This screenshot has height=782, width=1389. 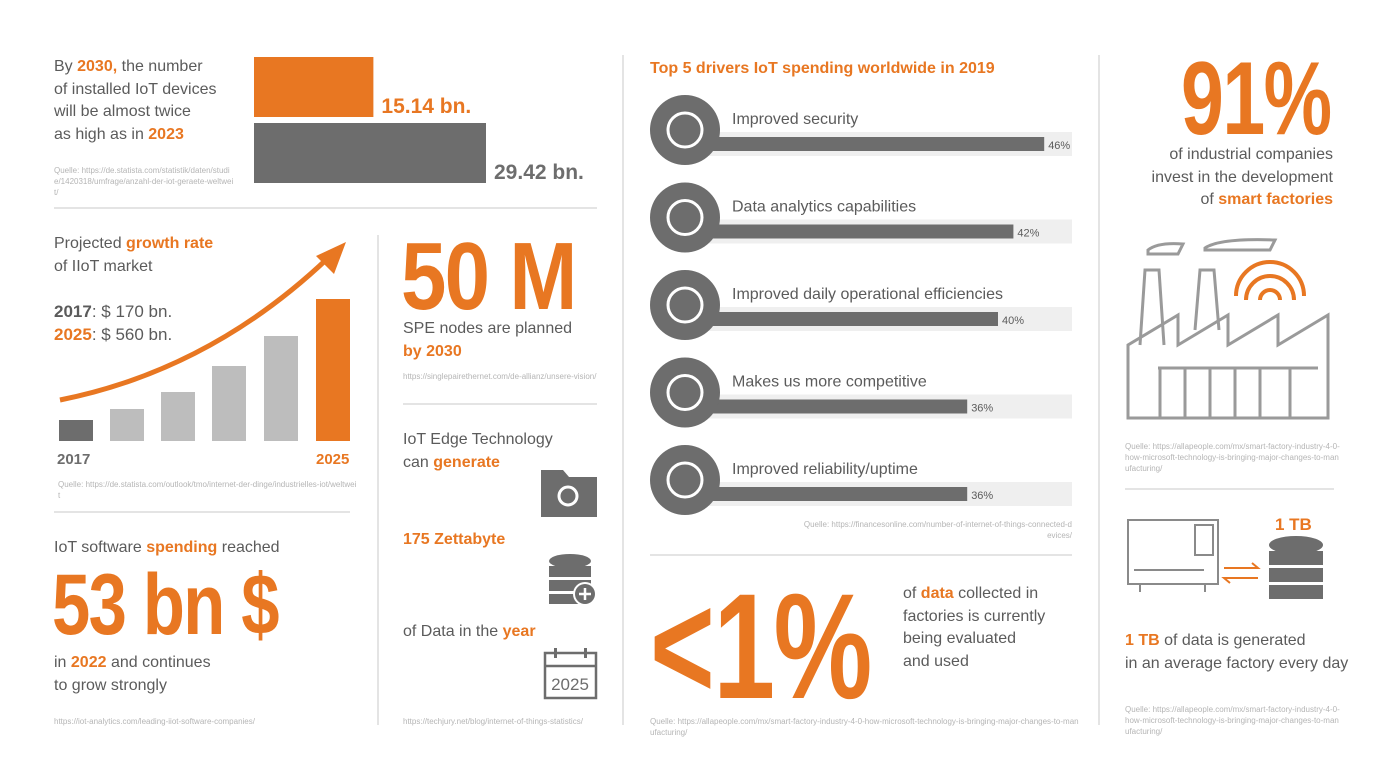 I want to click on text-run: spending, so click(x=182, y=547).